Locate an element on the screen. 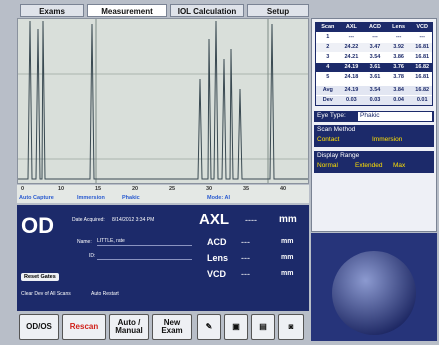  cell: 3.76 is located at coordinates (398, 67).